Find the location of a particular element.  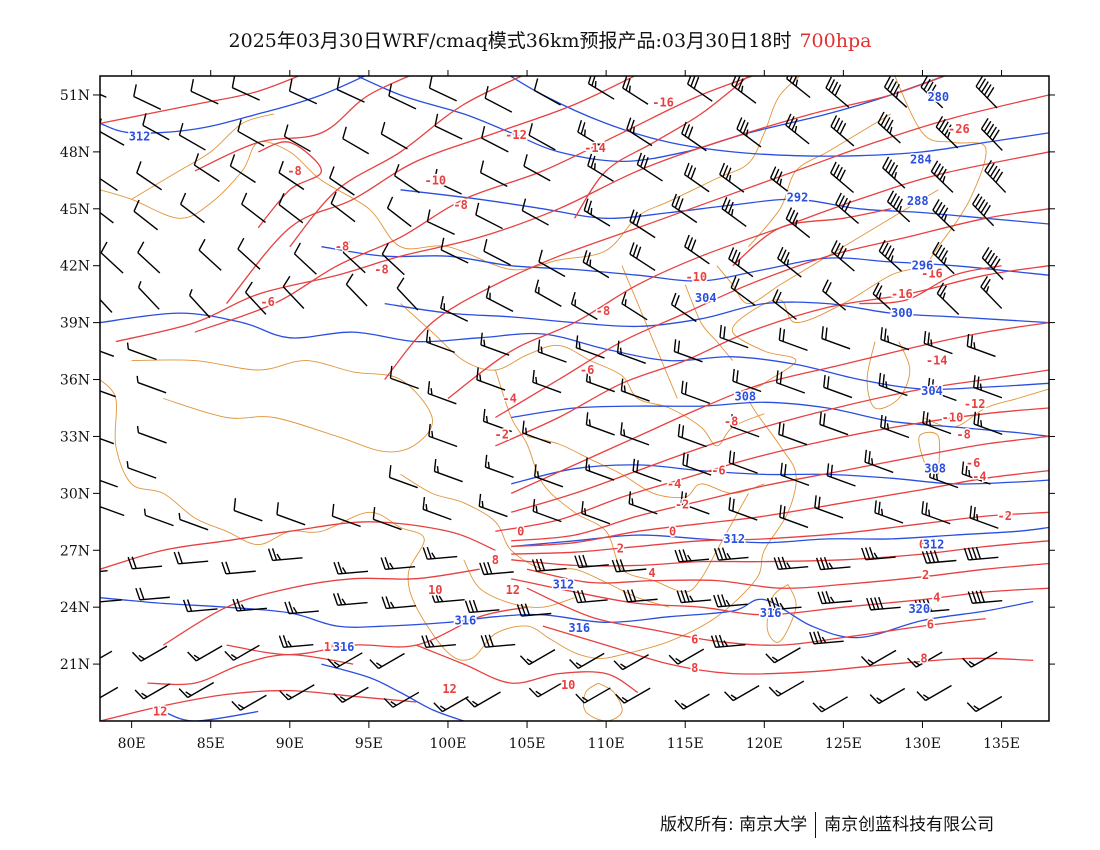

temperature-label: -12 is located at coordinates (975, 404).